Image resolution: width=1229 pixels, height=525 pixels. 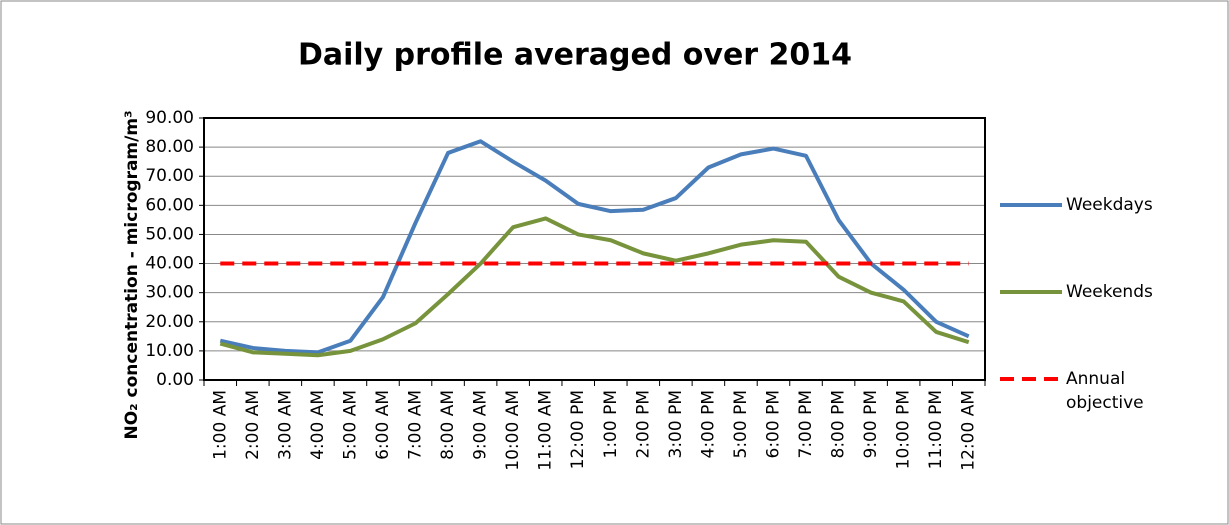 What do you see at coordinates (169, 234) in the screenshot?
I see `y-tick-label: 50.00` at bounding box center [169, 234].